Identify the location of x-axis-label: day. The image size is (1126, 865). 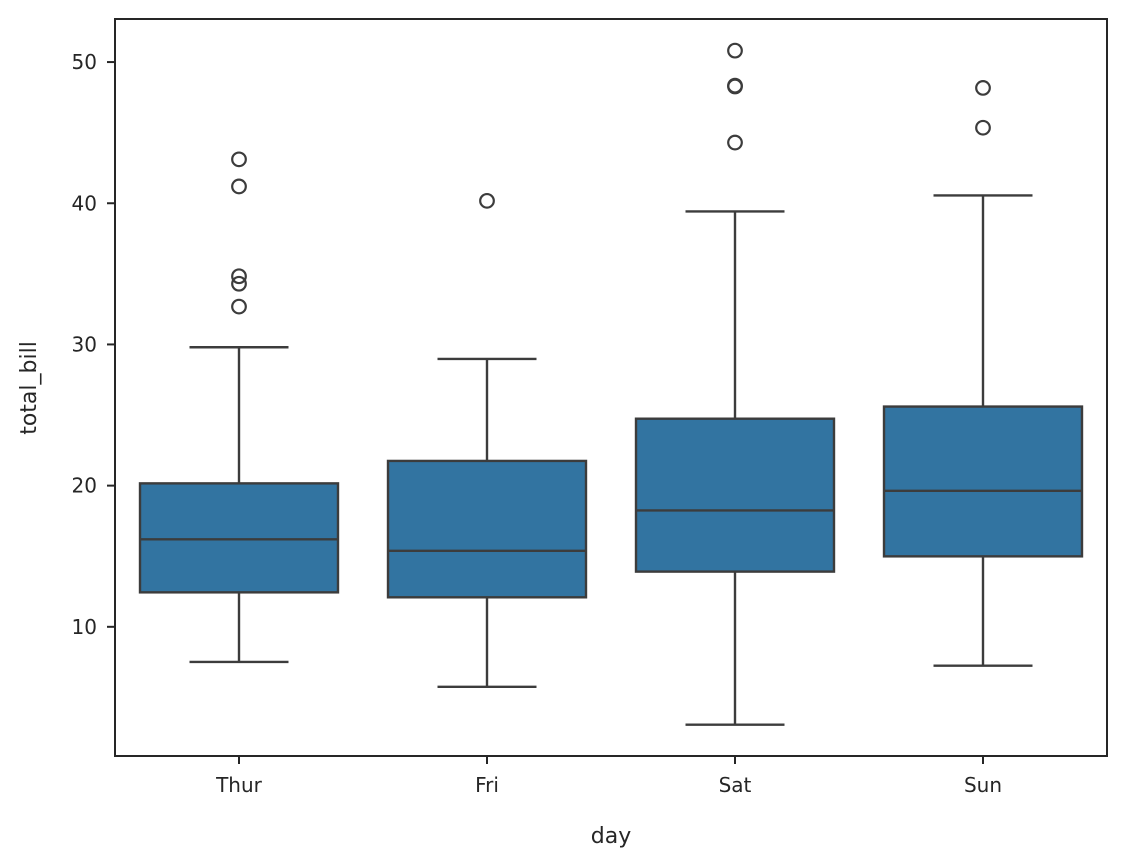
(611, 836).